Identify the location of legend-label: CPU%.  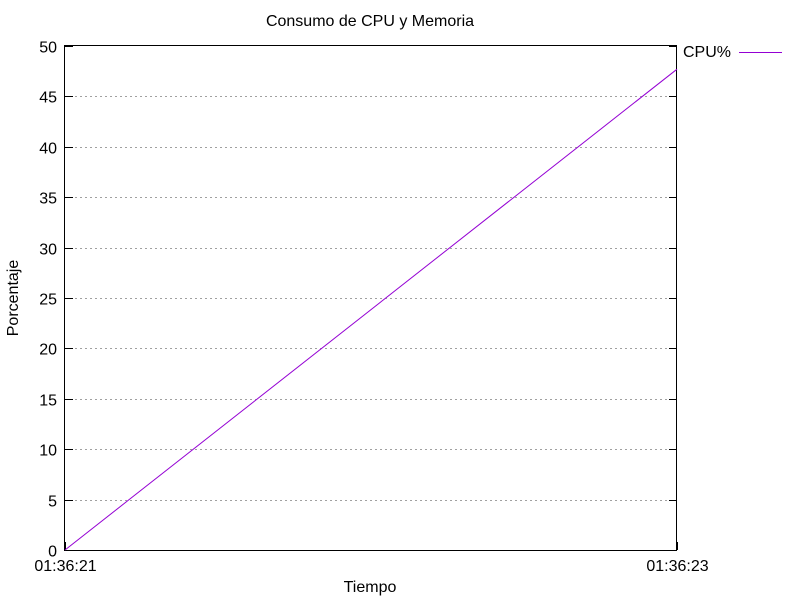
(707, 52).